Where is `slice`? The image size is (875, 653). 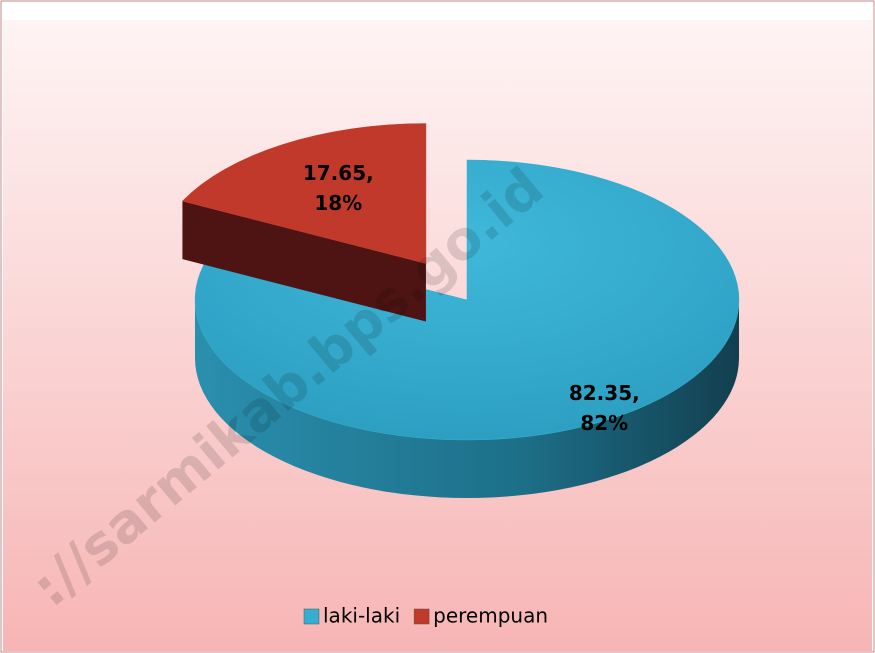
slice is located at coordinates (304, 193).